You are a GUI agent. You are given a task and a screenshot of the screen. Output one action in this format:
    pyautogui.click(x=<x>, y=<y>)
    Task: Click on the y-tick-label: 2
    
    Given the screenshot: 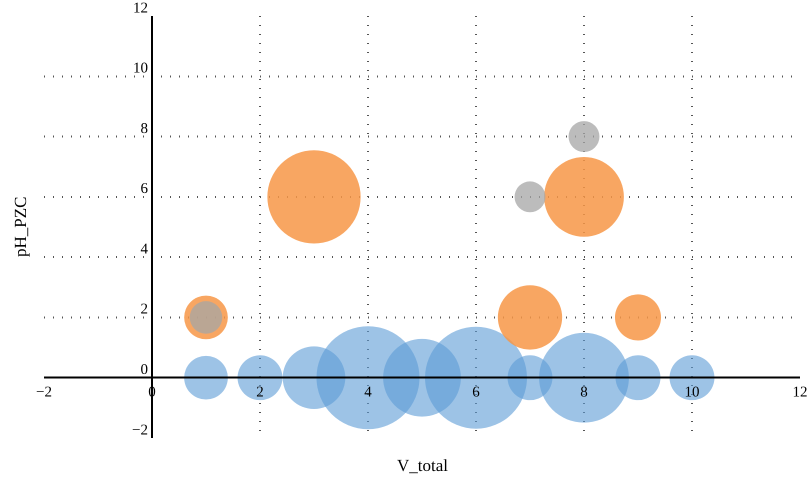 What is the action you would take?
    pyautogui.click(x=144, y=310)
    